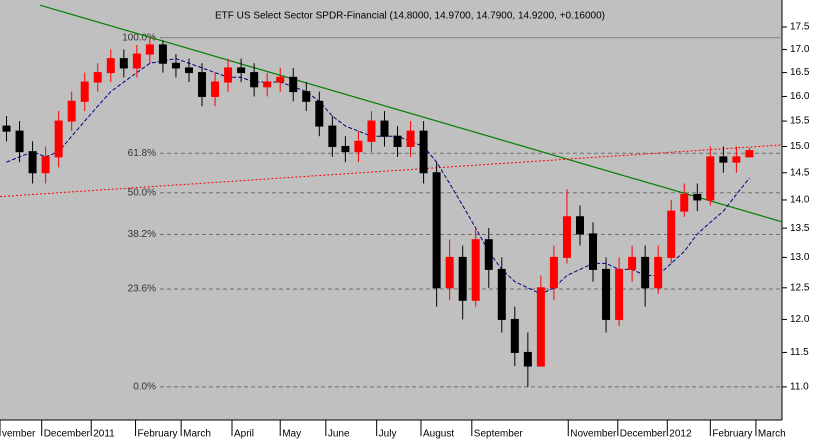 The height and width of the screenshot is (448, 828). Describe the element at coordinates (800, 172) in the screenshot. I see `y-tick-label: 14.5` at that location.